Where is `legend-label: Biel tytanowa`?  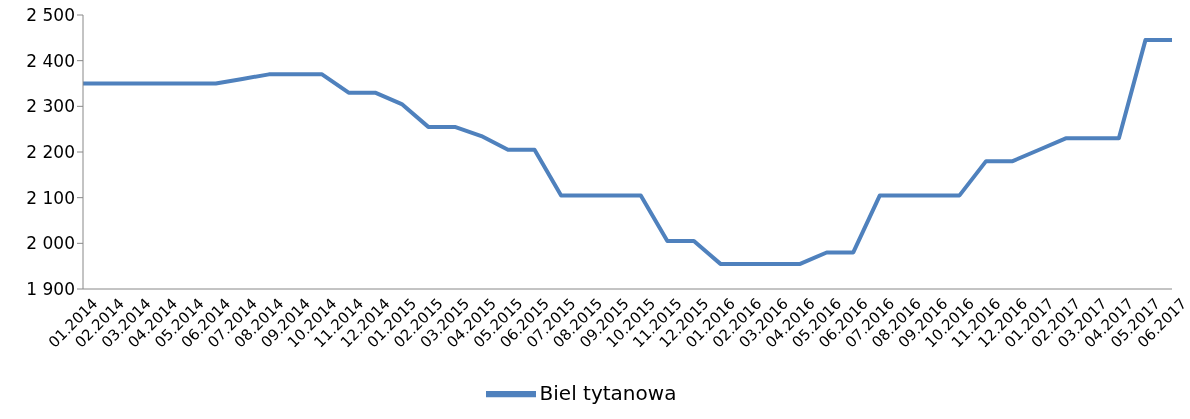 legend-label: Biel tytanowa is located at coordinates (608, 392).